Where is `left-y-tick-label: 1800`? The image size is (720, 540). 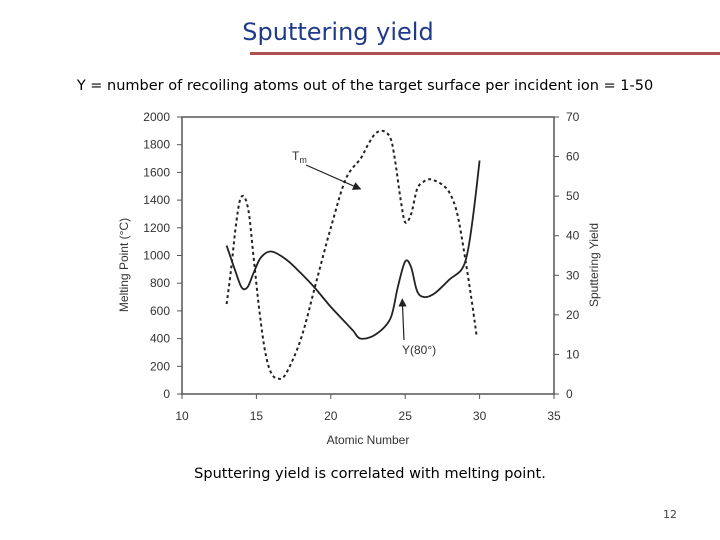
left-y-tick-label: 1800 is located at coordinates (156, 145).